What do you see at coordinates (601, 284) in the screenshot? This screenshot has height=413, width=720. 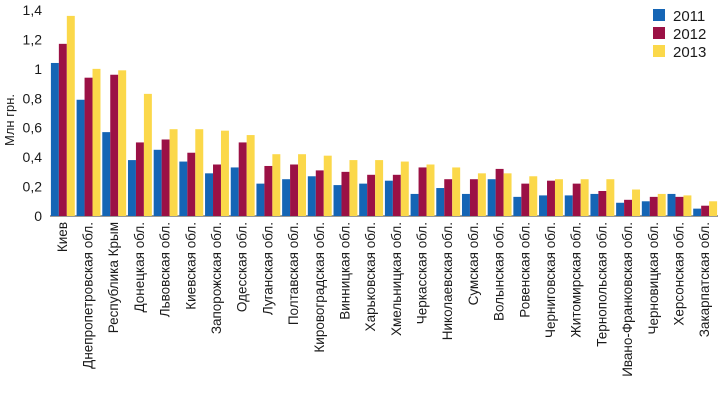 I see `x-tick-label: Тернопольская обл.` at bounding box center [601, 284].